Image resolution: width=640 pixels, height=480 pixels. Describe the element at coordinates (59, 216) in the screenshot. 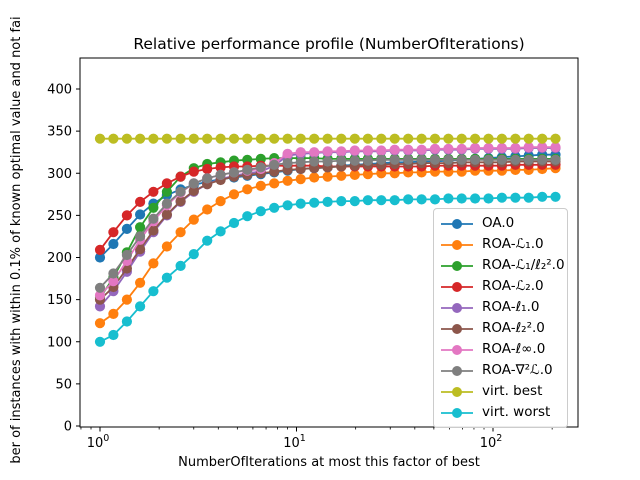

I see `y-tick-label: 250` at that location.